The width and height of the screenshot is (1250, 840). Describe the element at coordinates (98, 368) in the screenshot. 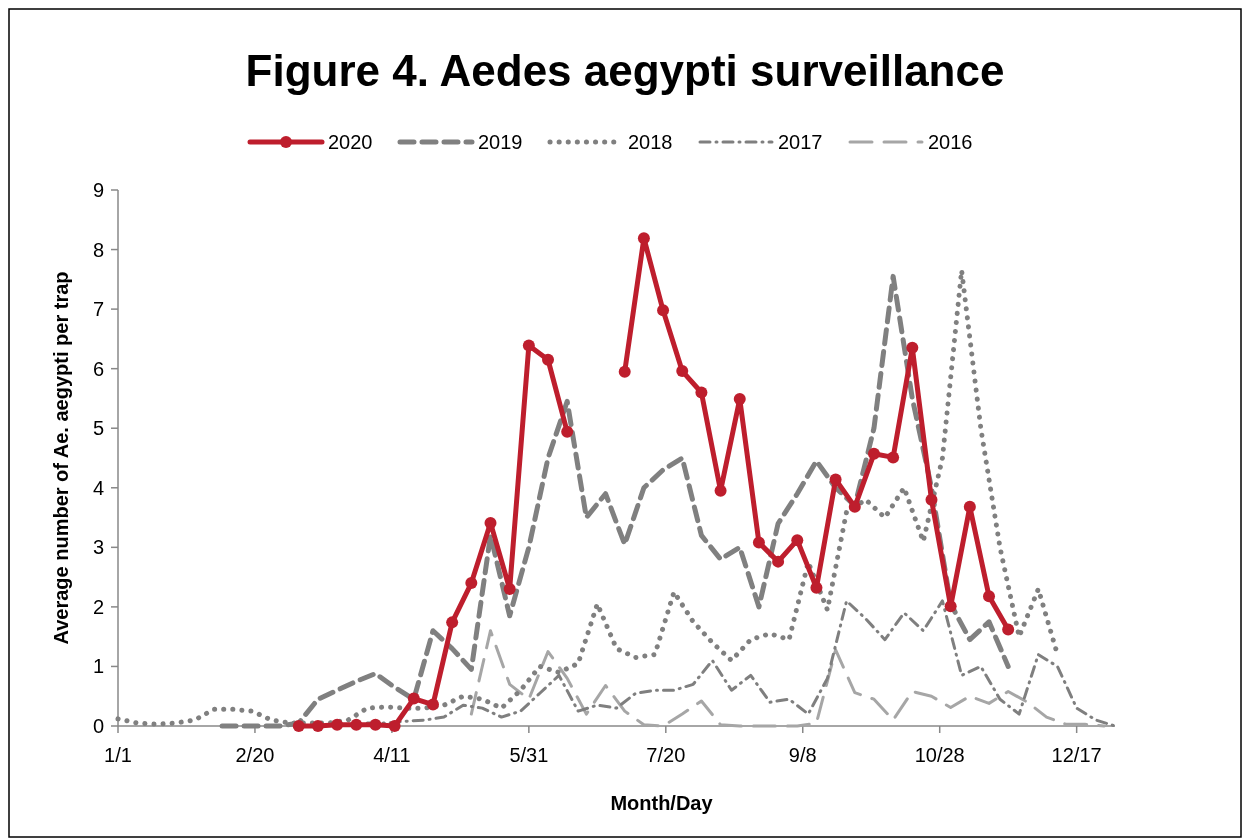

I see `y-tick-label: 6` at that location.